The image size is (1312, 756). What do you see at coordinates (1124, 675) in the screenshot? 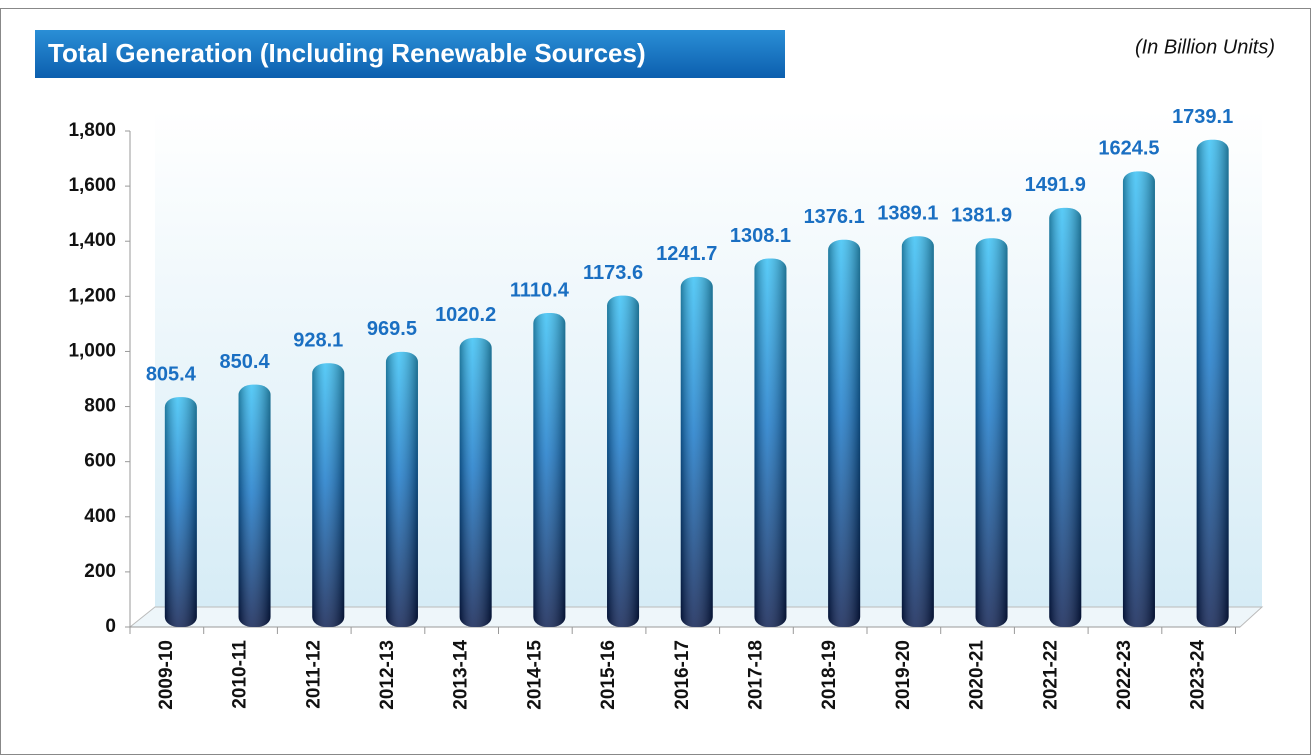
I see `x-tick-label: 2022-23` at bounding box center [1124, 675].